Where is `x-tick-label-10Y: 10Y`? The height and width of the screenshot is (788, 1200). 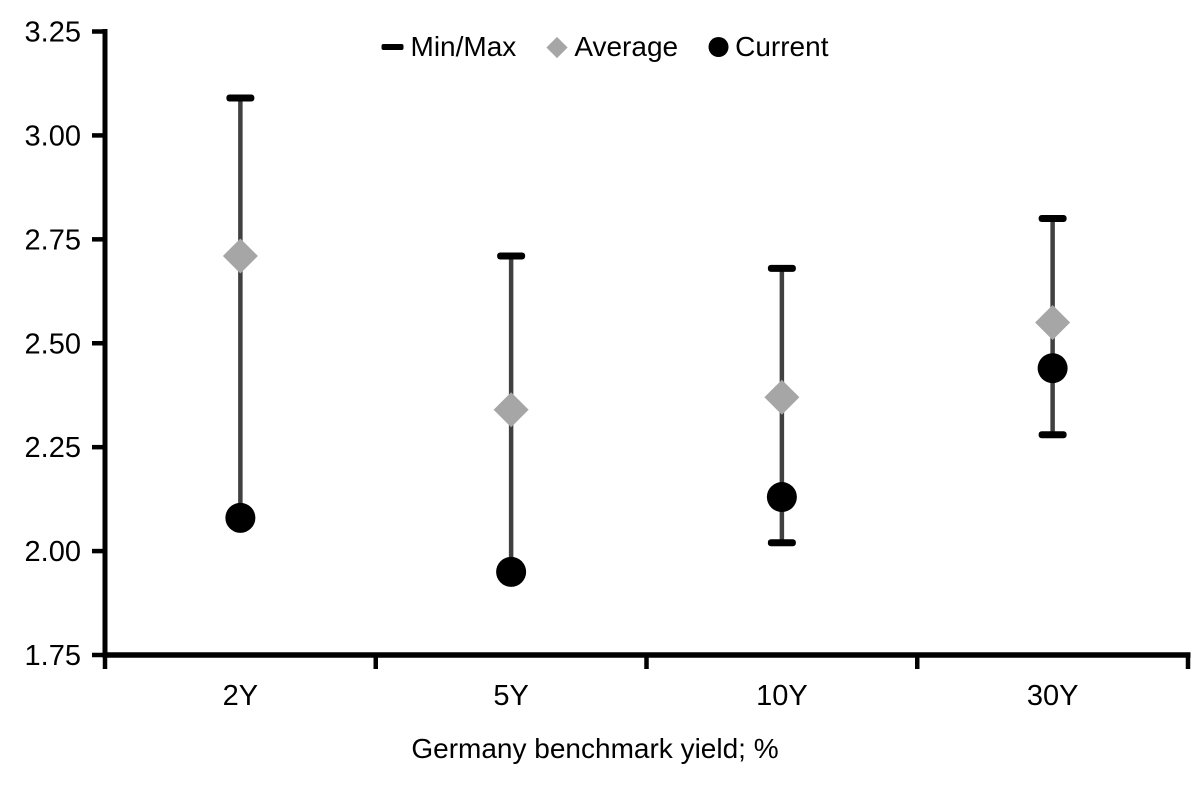
x-tick-label-10Y: 10Y is located at coordinates (782, 696).